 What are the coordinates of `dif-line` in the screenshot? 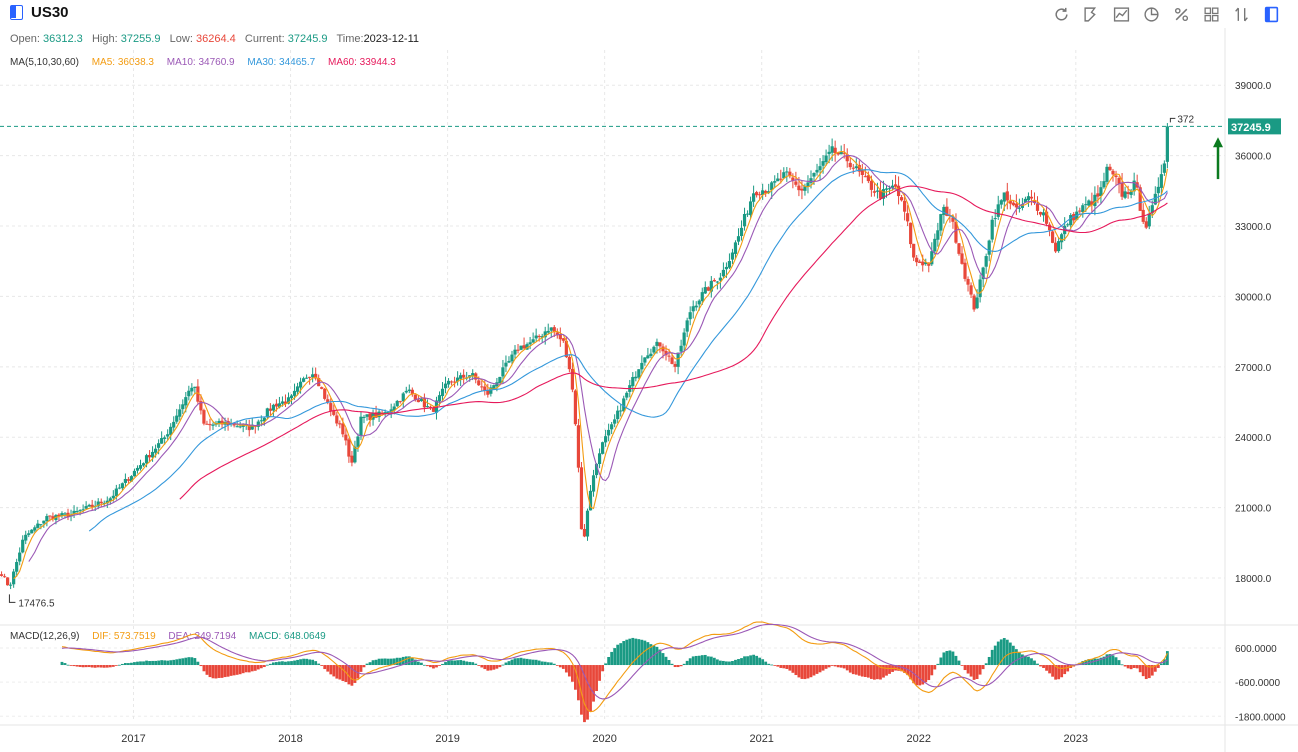 It's located at (614, 667).